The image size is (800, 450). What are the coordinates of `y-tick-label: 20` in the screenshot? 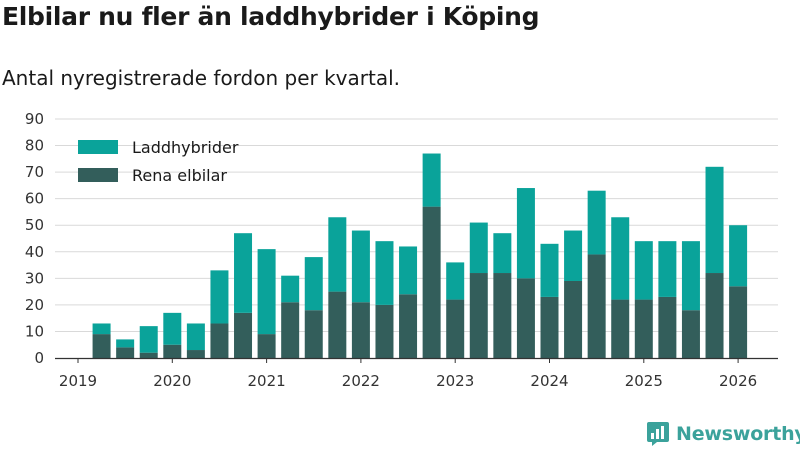 It's located at (34, 305).